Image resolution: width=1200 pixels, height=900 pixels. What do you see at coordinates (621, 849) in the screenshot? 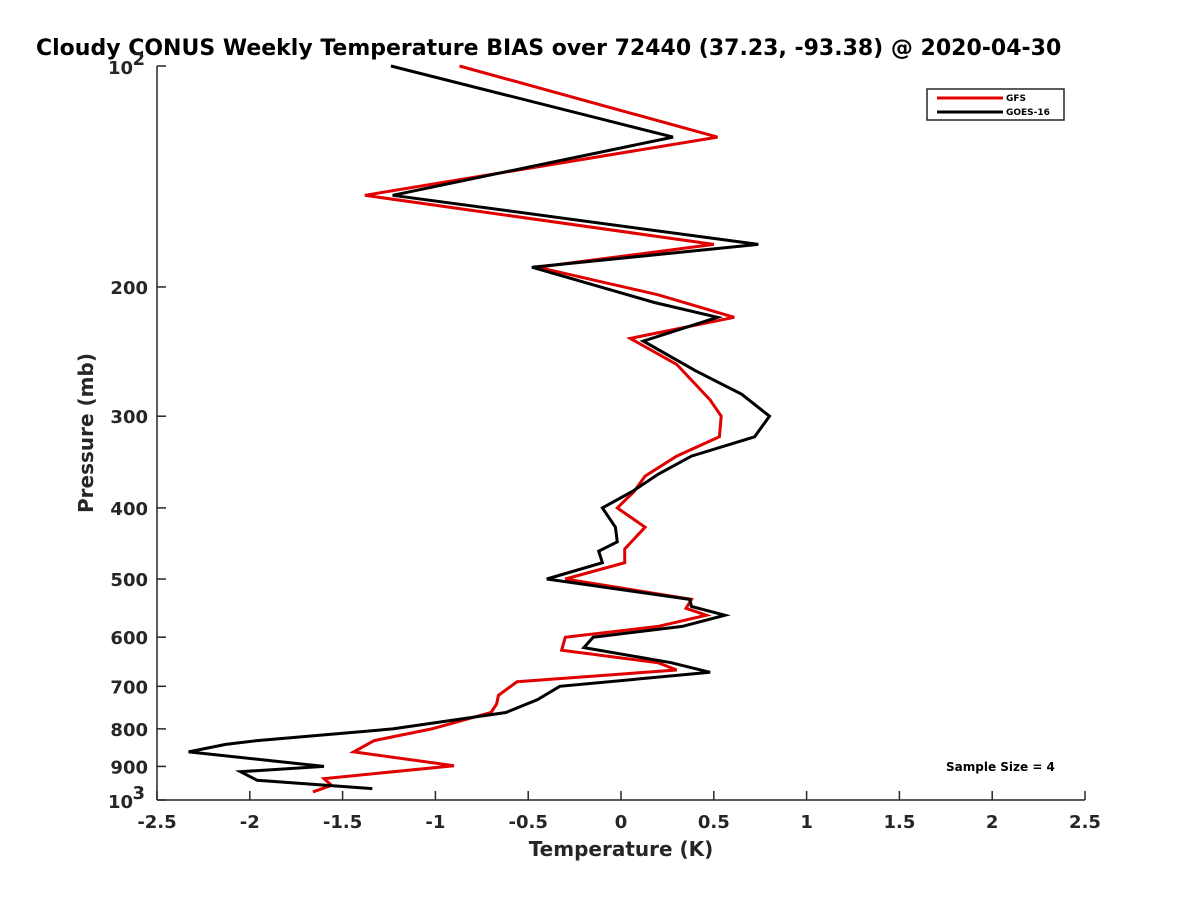
I see `x-axis-label: Temperature (K)` at bounding box center [621, 849].